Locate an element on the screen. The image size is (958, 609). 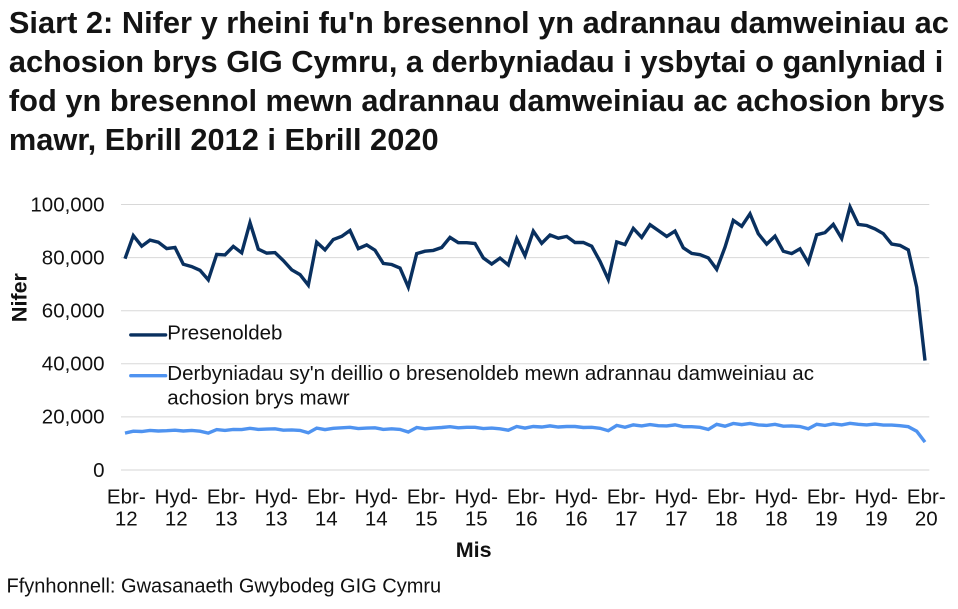
svg-text: achosion brys mawr is located at coordinates (258, 398).